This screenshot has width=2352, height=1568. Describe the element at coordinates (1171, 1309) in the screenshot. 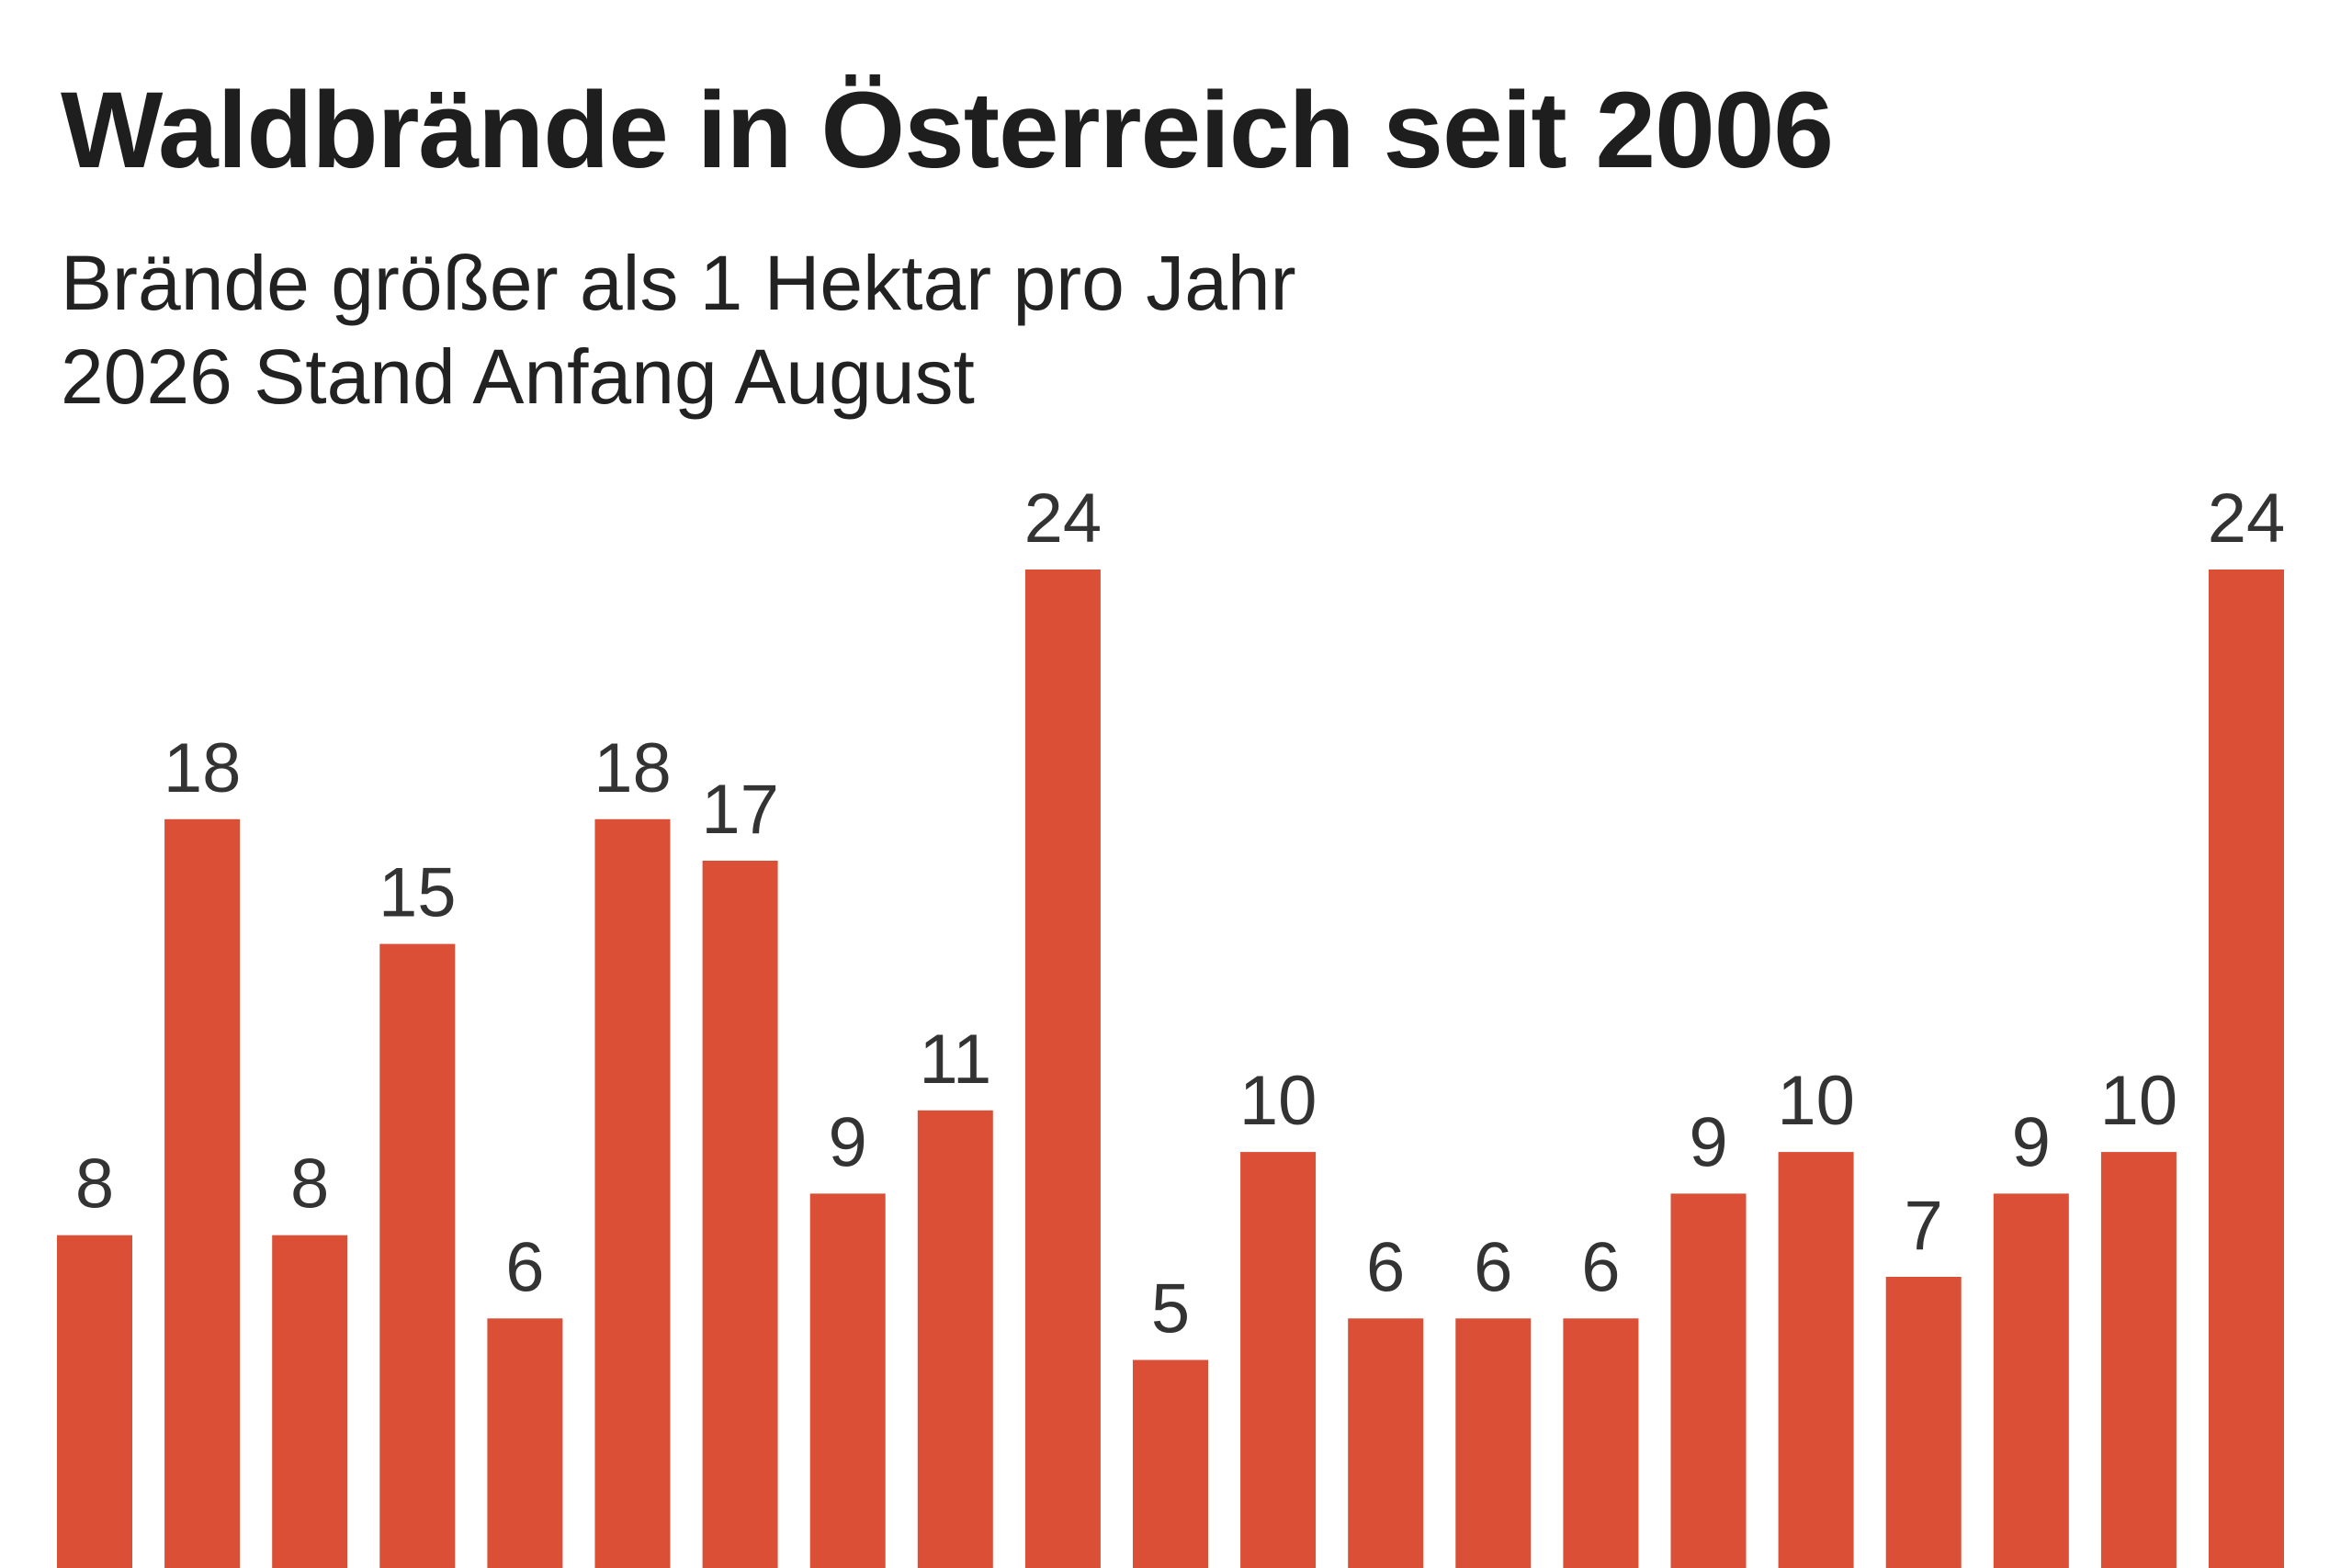

I see `bar-value-label: 5` at that location.